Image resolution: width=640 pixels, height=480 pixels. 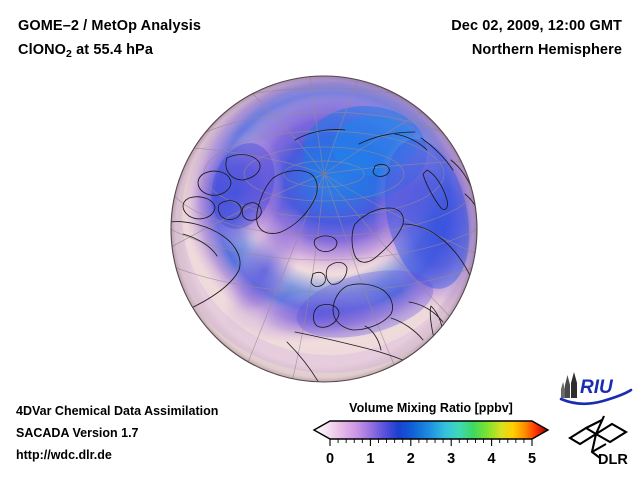 What do you see at coordinates (613, 460) in the screenshot?
I see `dlr-wordmark: DLR` at bounding box center [613, 460].